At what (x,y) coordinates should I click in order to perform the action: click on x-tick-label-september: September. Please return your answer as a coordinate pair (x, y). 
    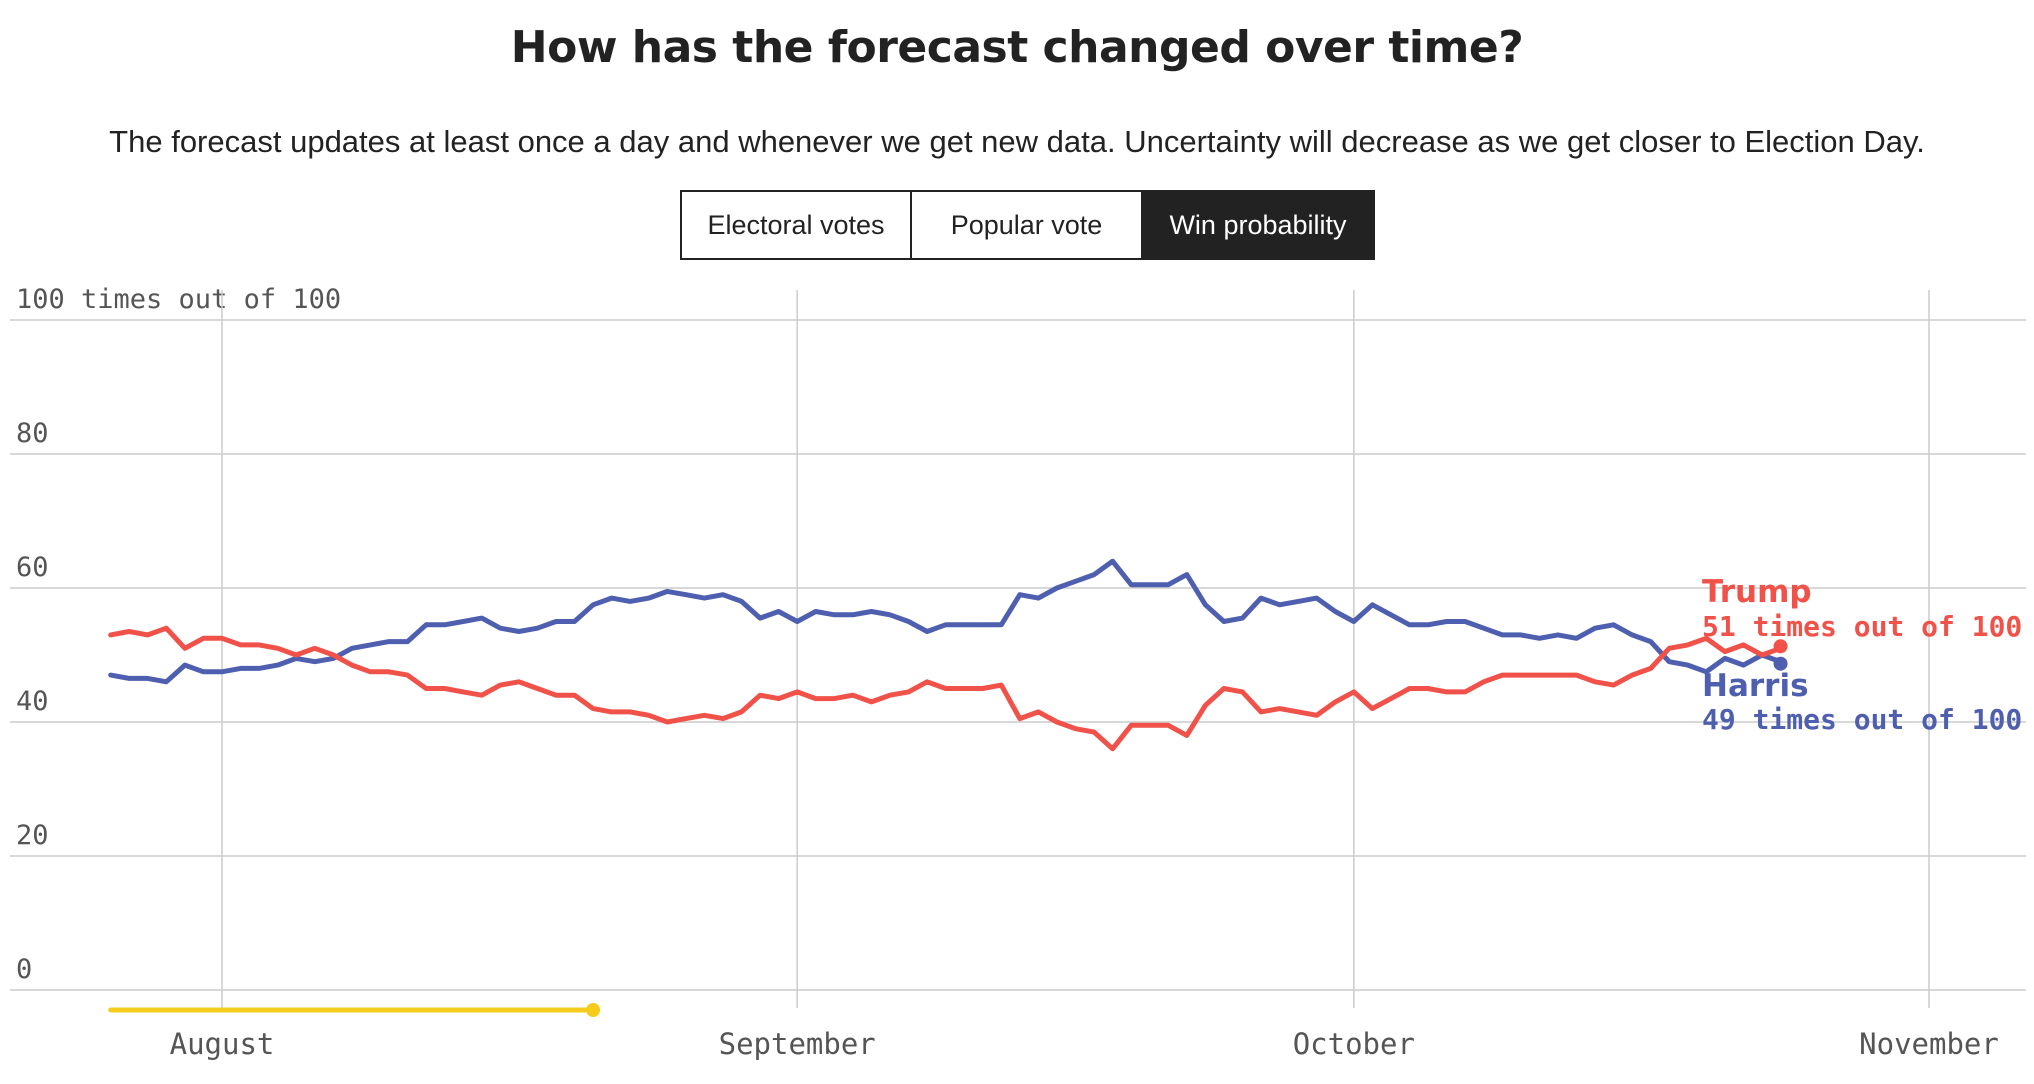
    Looking at the image, I should click on (797, 1044).